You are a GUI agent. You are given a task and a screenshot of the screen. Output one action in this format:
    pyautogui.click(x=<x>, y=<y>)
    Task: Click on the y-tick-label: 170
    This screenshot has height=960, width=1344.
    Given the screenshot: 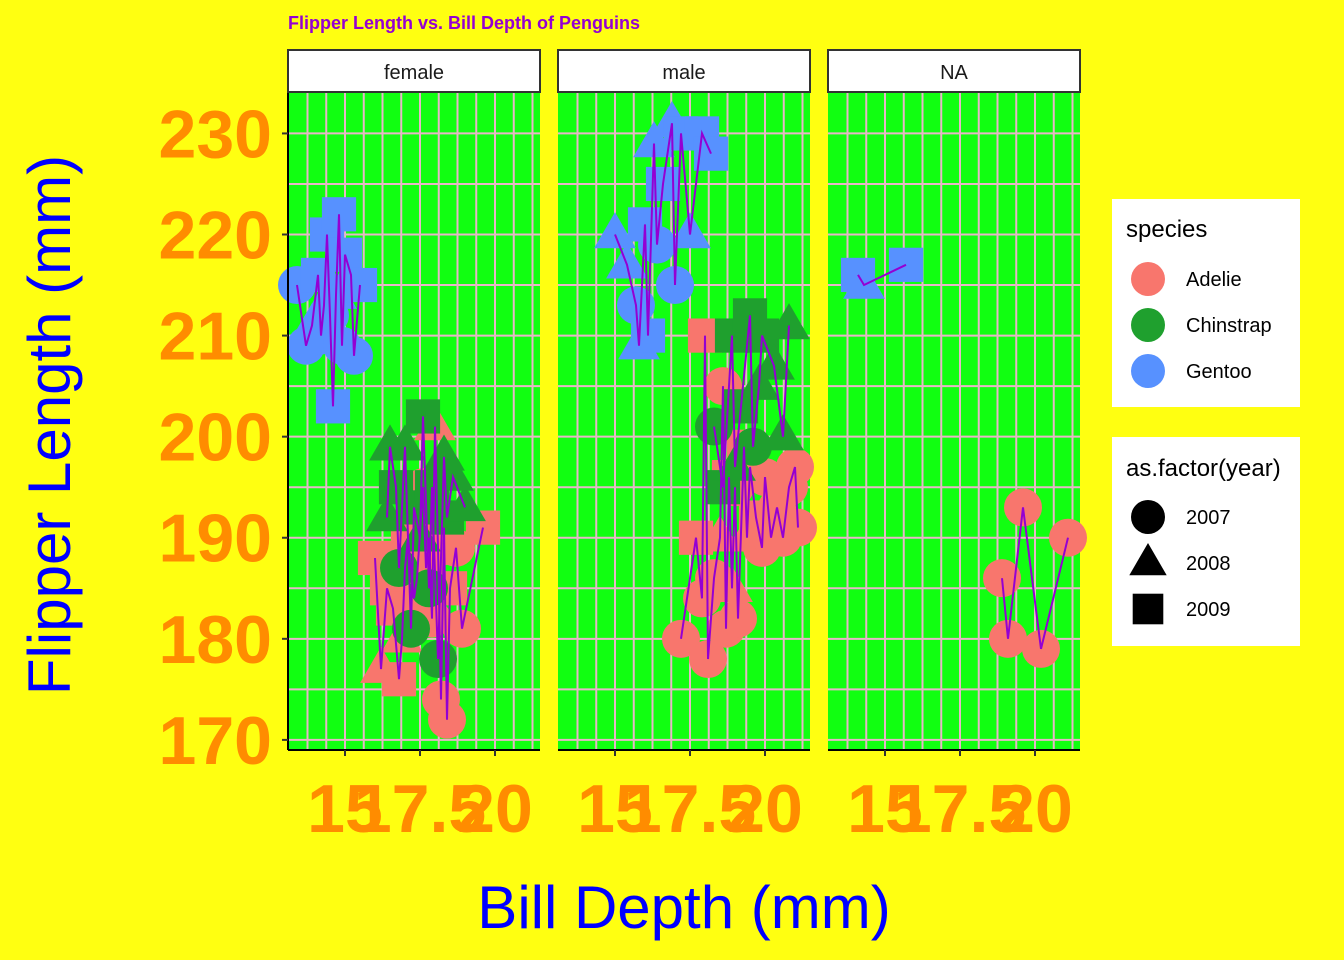 What is the action you would take?
    pyautogui.click(x=215, y=741)
    